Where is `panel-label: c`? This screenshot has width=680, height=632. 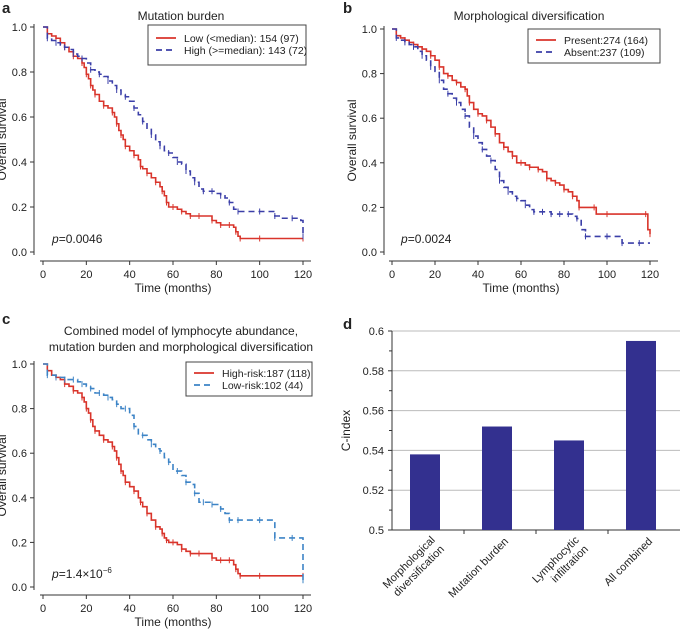
panel-label: c is located at coordinates (6, 319).